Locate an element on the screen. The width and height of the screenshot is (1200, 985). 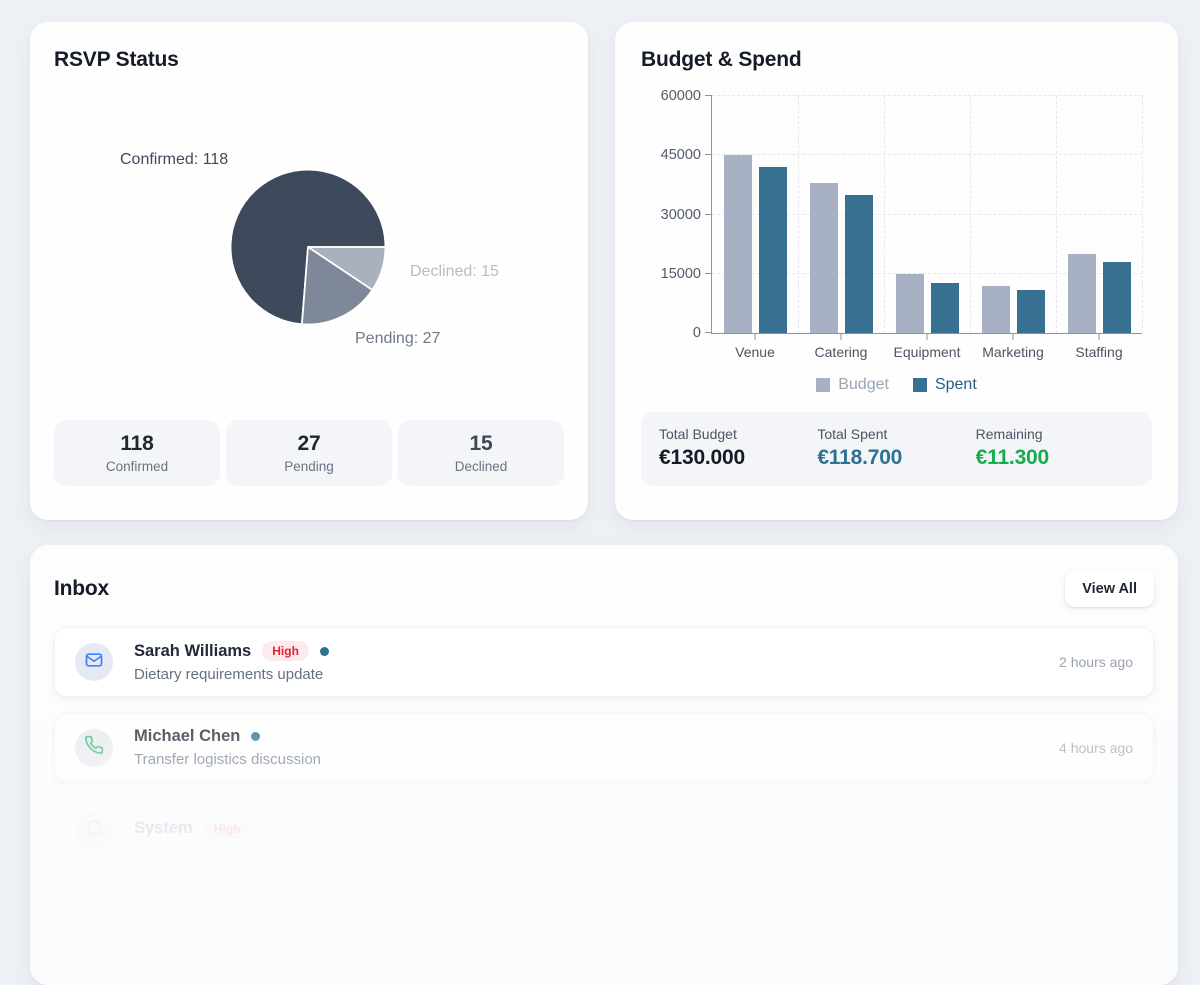
x-axis-label: Staffing is located at coordinates (1099, 352).